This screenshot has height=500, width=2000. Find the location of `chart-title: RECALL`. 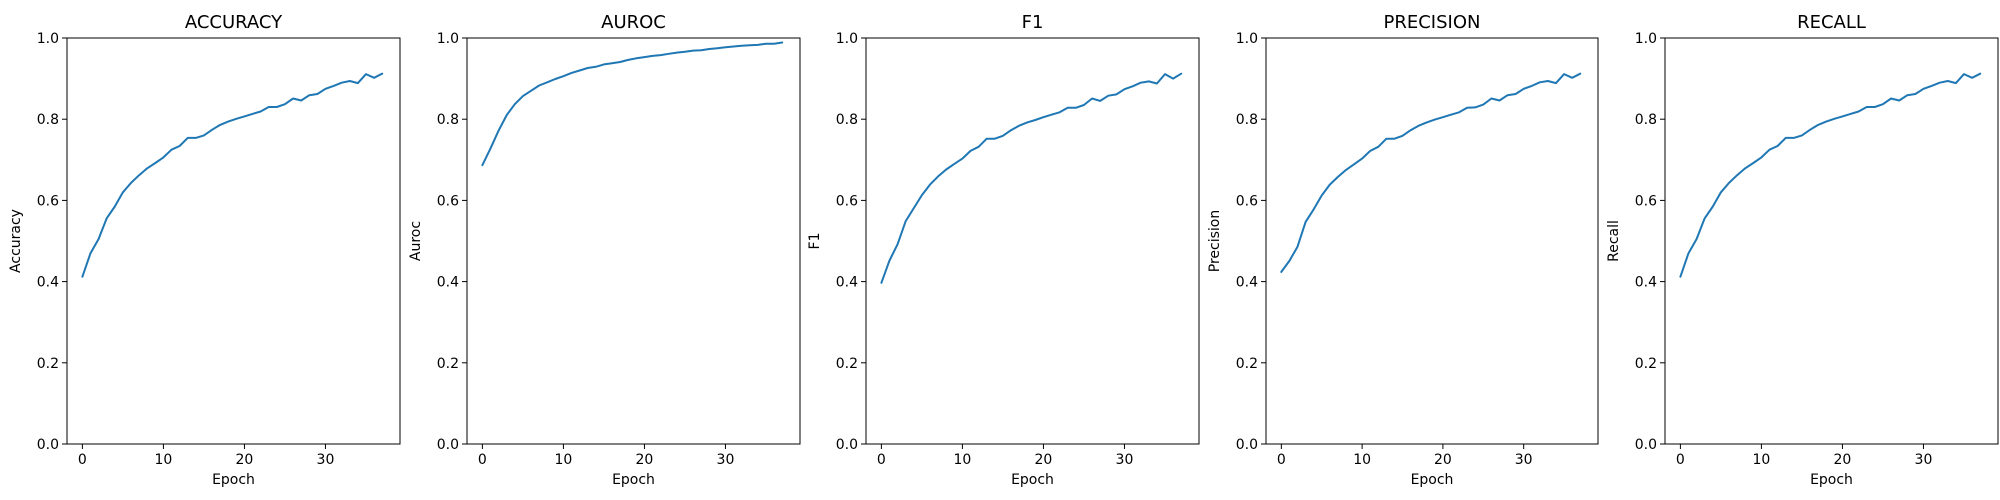

chart-title: RECALL is located at coordinates (1831, 22).